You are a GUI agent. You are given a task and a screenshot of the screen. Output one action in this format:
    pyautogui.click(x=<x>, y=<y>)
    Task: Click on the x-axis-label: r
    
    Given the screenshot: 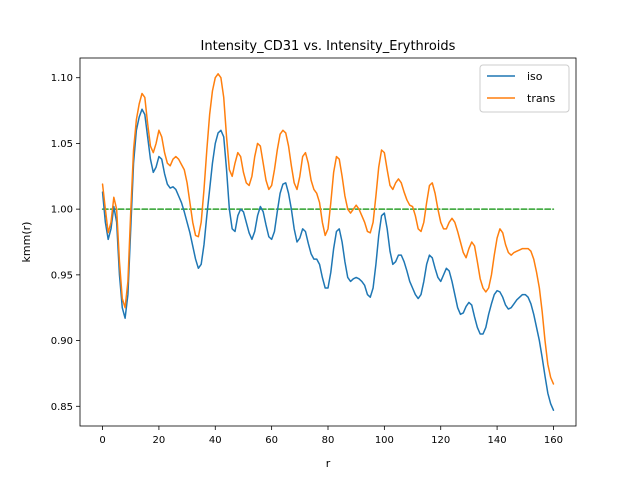 What is the action you would take?
    pyautogui.click(x=328, y=463)
    